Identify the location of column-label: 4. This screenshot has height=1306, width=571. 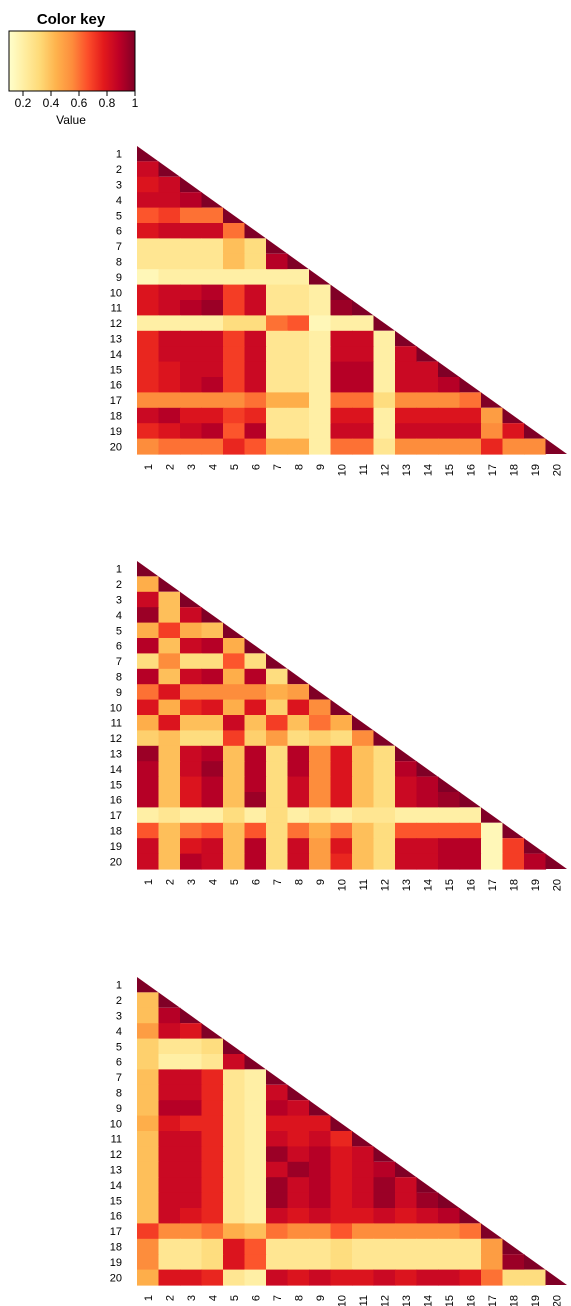
(213, 882).